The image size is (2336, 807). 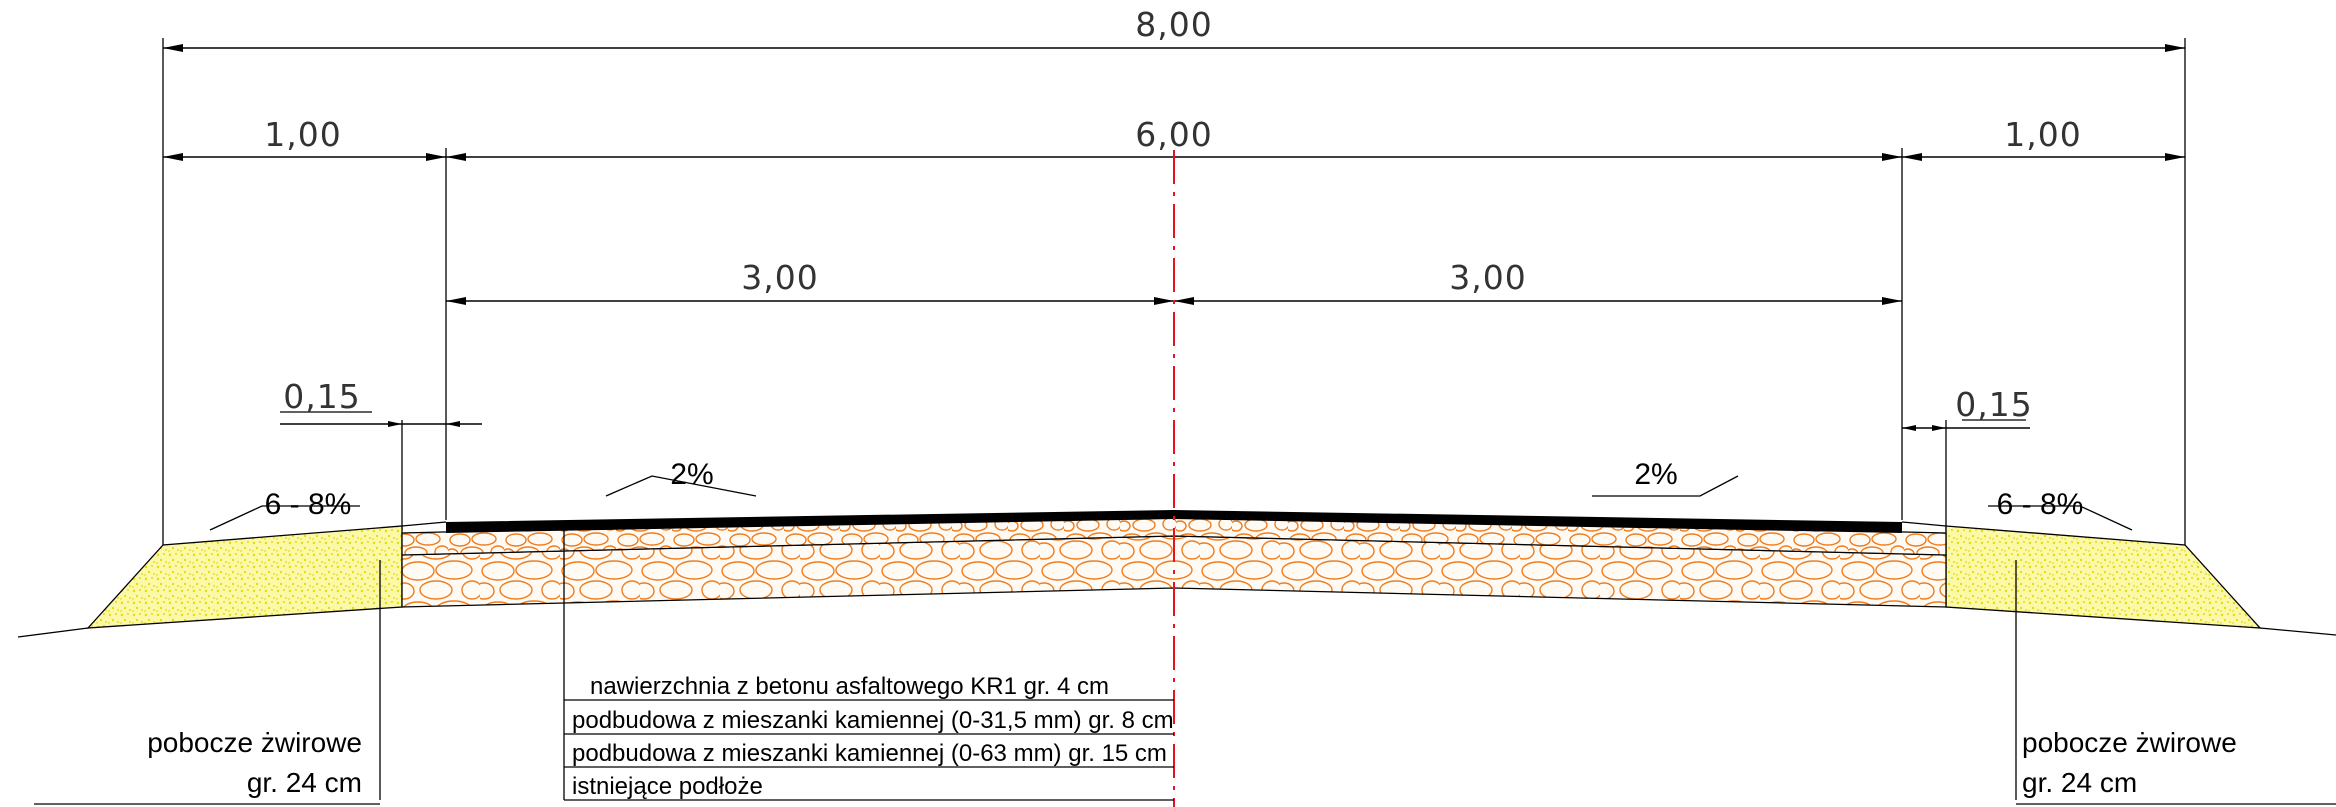 What do you see at coordinates (1173, 24) in the screenshot?
I see `dimension-total-width-label: 8,00` at bounding box center [1173, 24].